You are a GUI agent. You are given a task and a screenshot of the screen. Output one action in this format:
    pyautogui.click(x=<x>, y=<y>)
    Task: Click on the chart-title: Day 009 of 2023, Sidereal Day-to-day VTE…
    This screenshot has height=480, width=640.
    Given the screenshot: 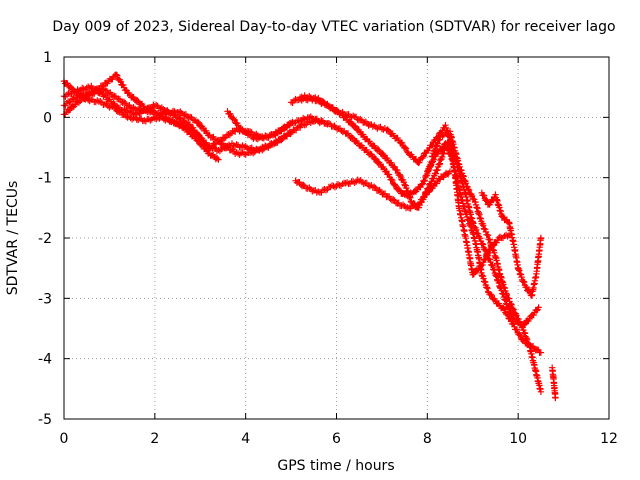 What is the action you would take?
    pyautogui.click(x=333, y=27)
    